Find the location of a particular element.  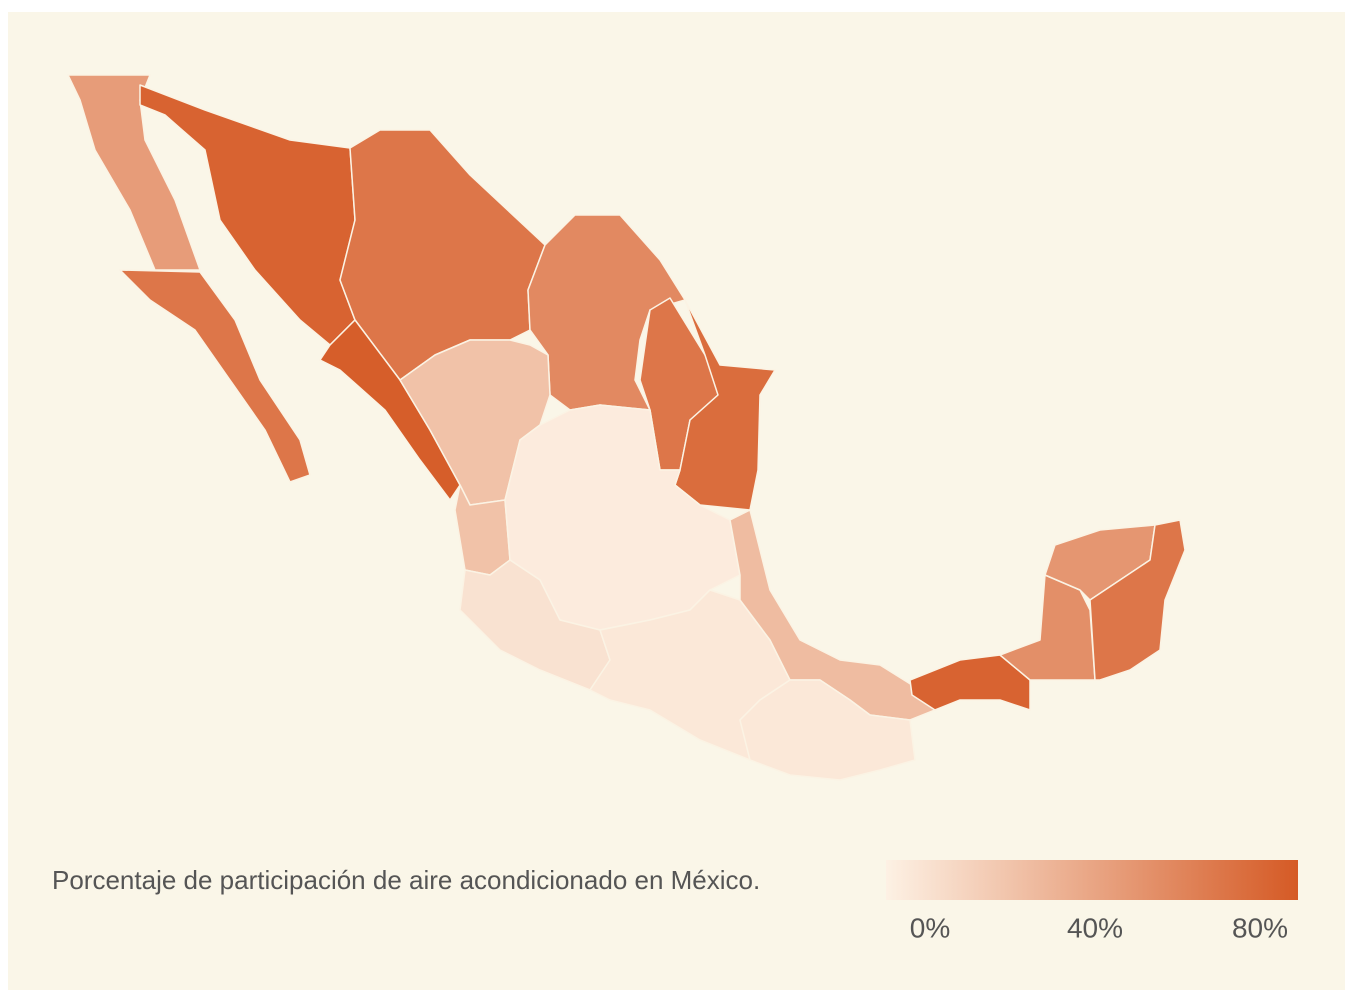

color-scale is located at coordinates (1092, 880).